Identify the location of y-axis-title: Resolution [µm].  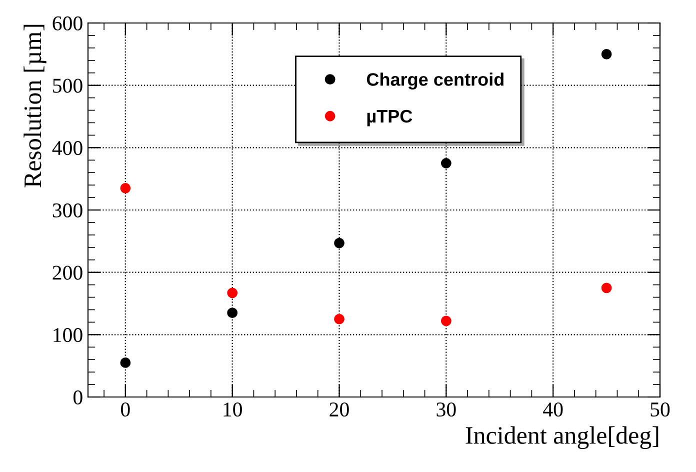
(35, 106).